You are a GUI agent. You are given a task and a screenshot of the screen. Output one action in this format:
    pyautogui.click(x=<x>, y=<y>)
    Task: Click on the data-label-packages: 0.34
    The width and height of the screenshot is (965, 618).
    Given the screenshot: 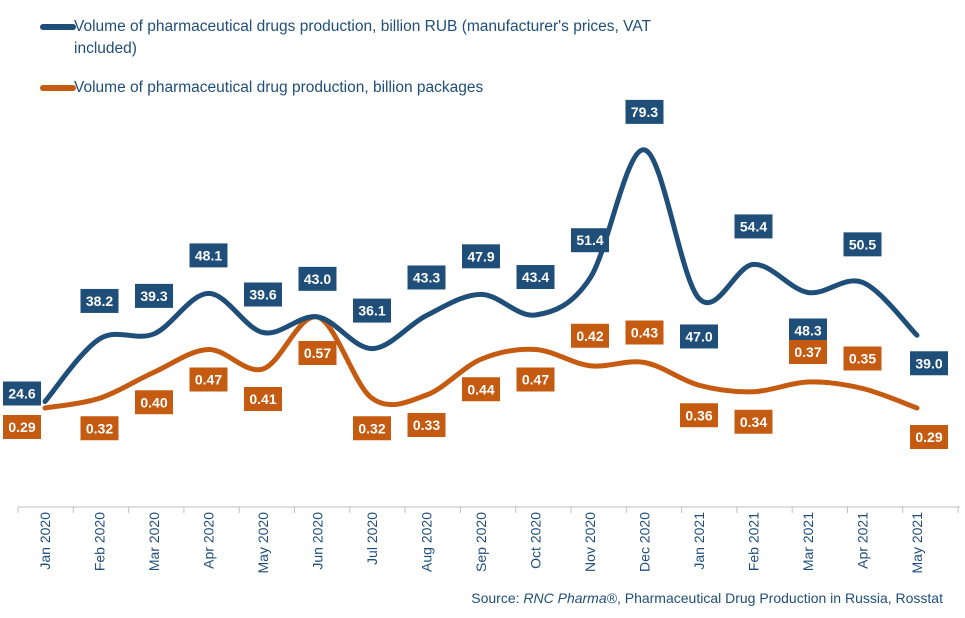 What is the action you would take?
    pyautogui.click(x=753, y=422)
    